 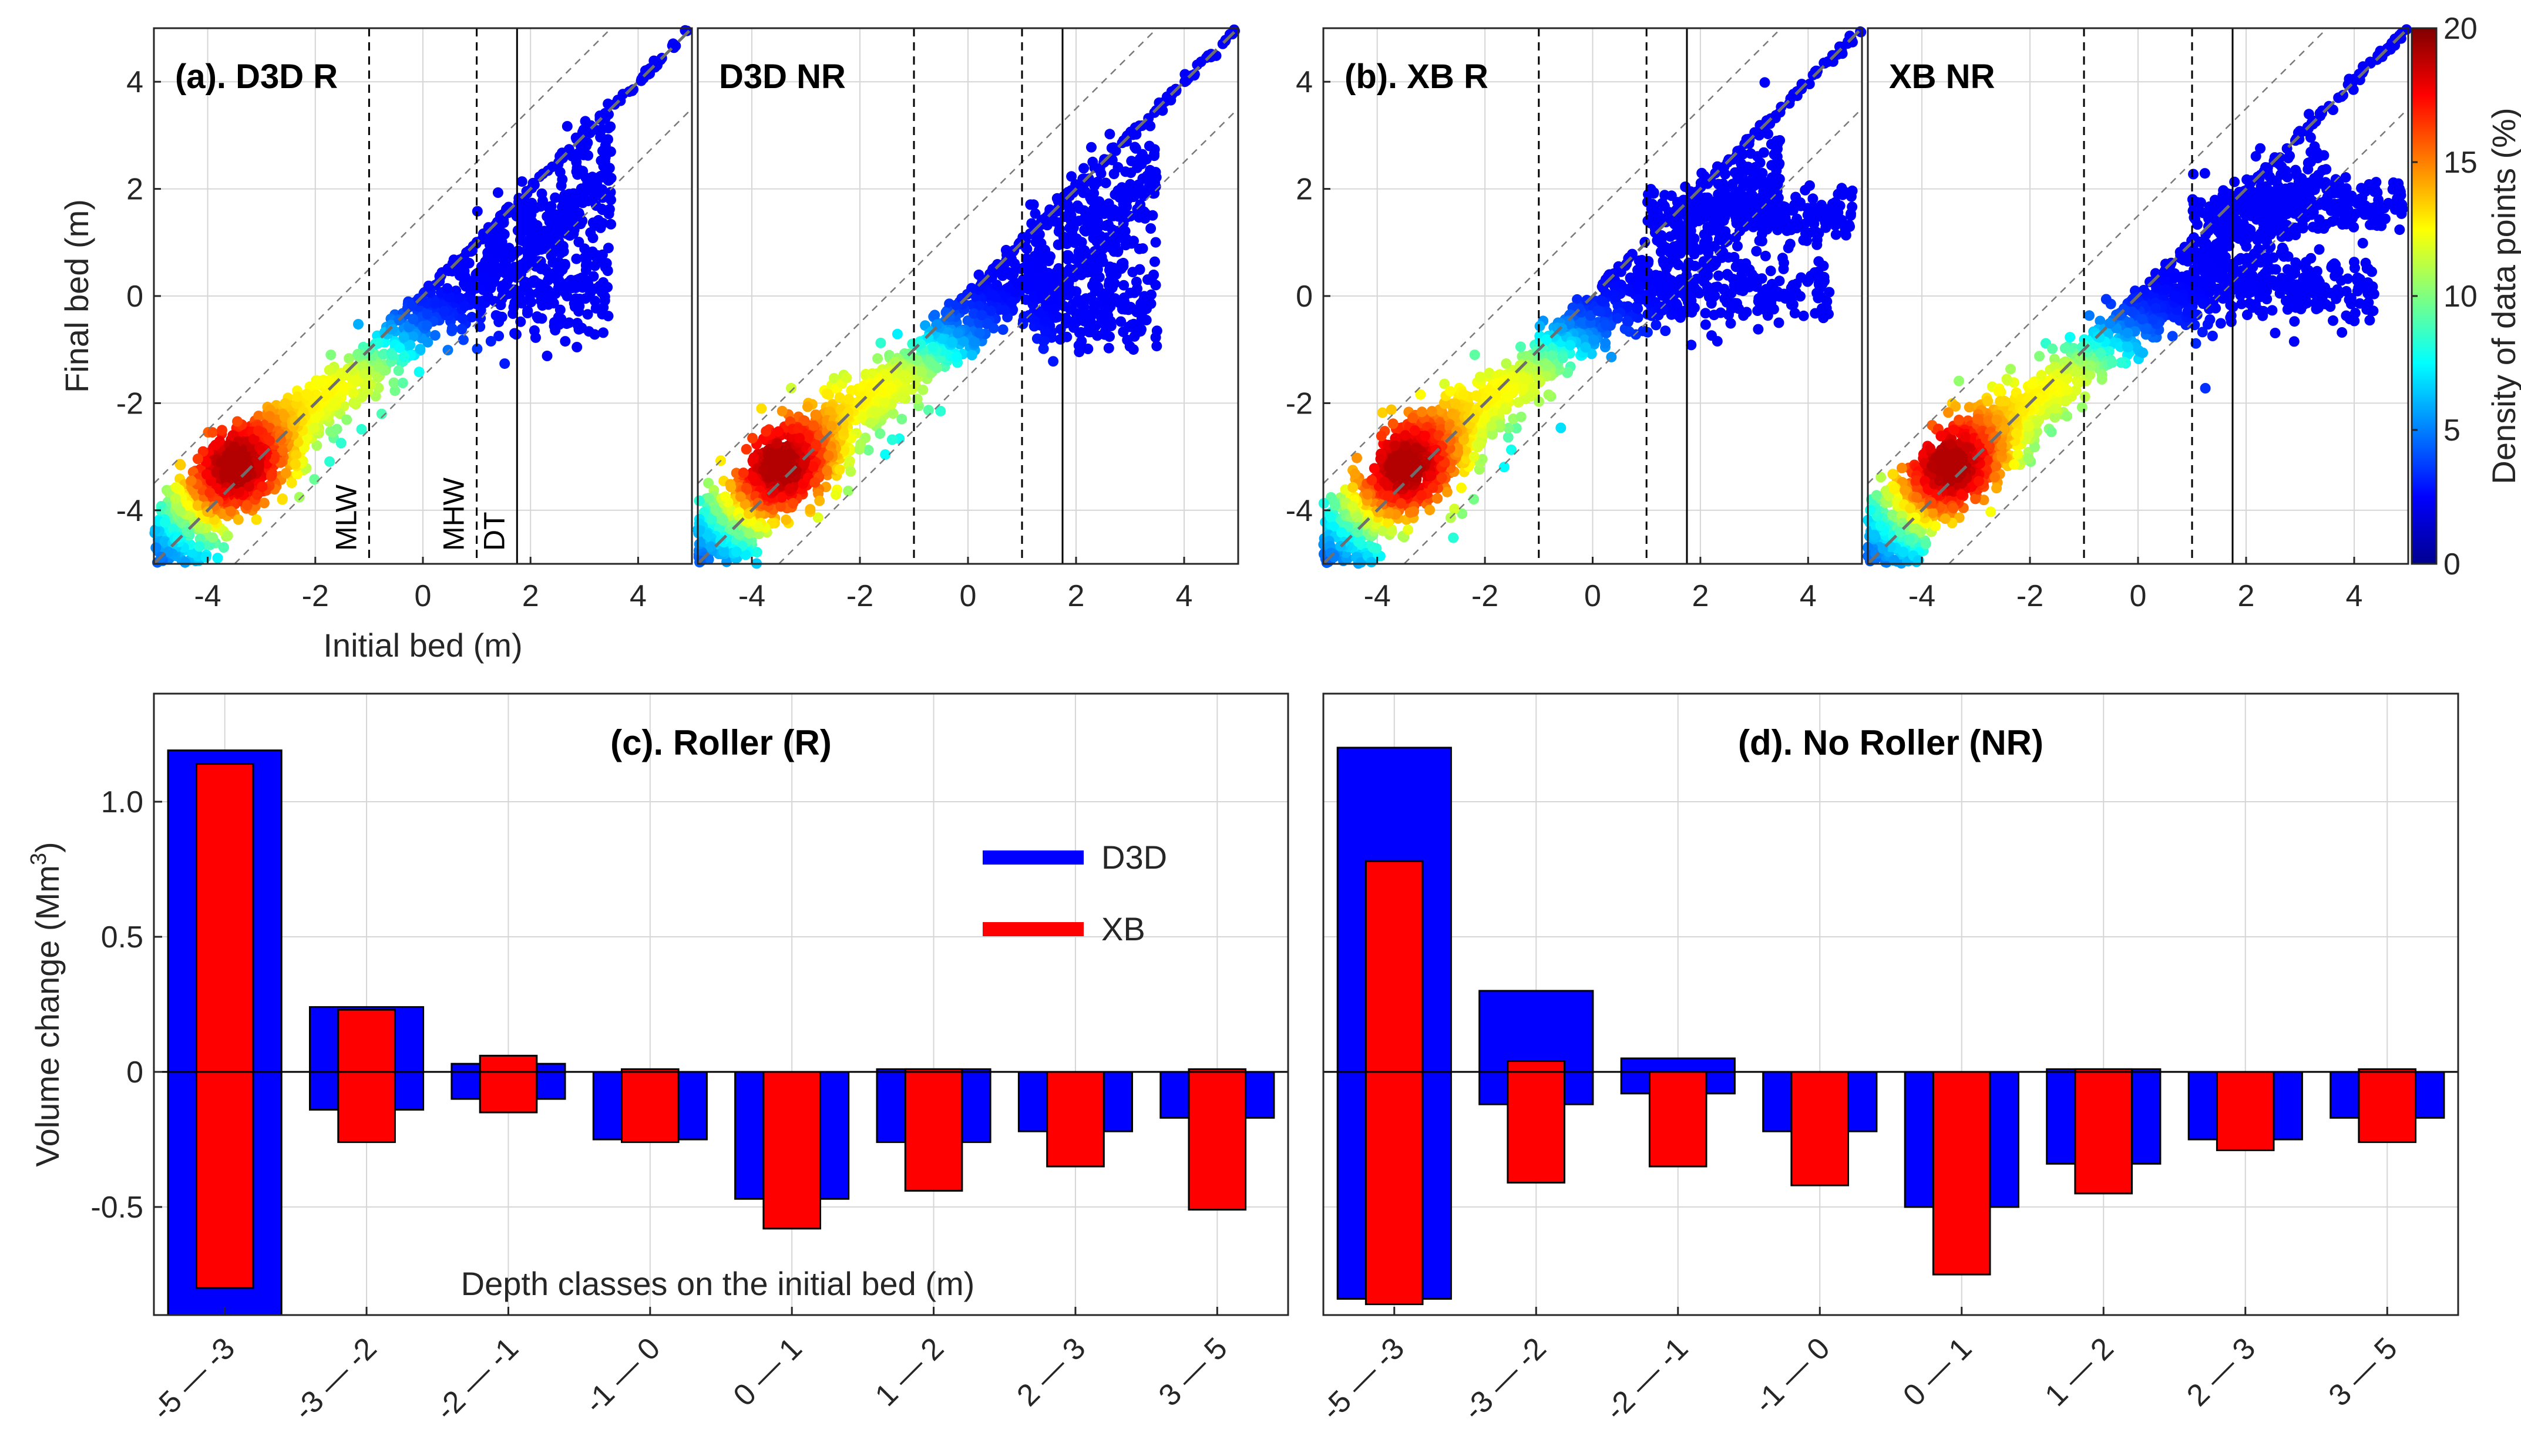 I want to click on vline-label-mlw: MLW, so click(x=346, y=517).